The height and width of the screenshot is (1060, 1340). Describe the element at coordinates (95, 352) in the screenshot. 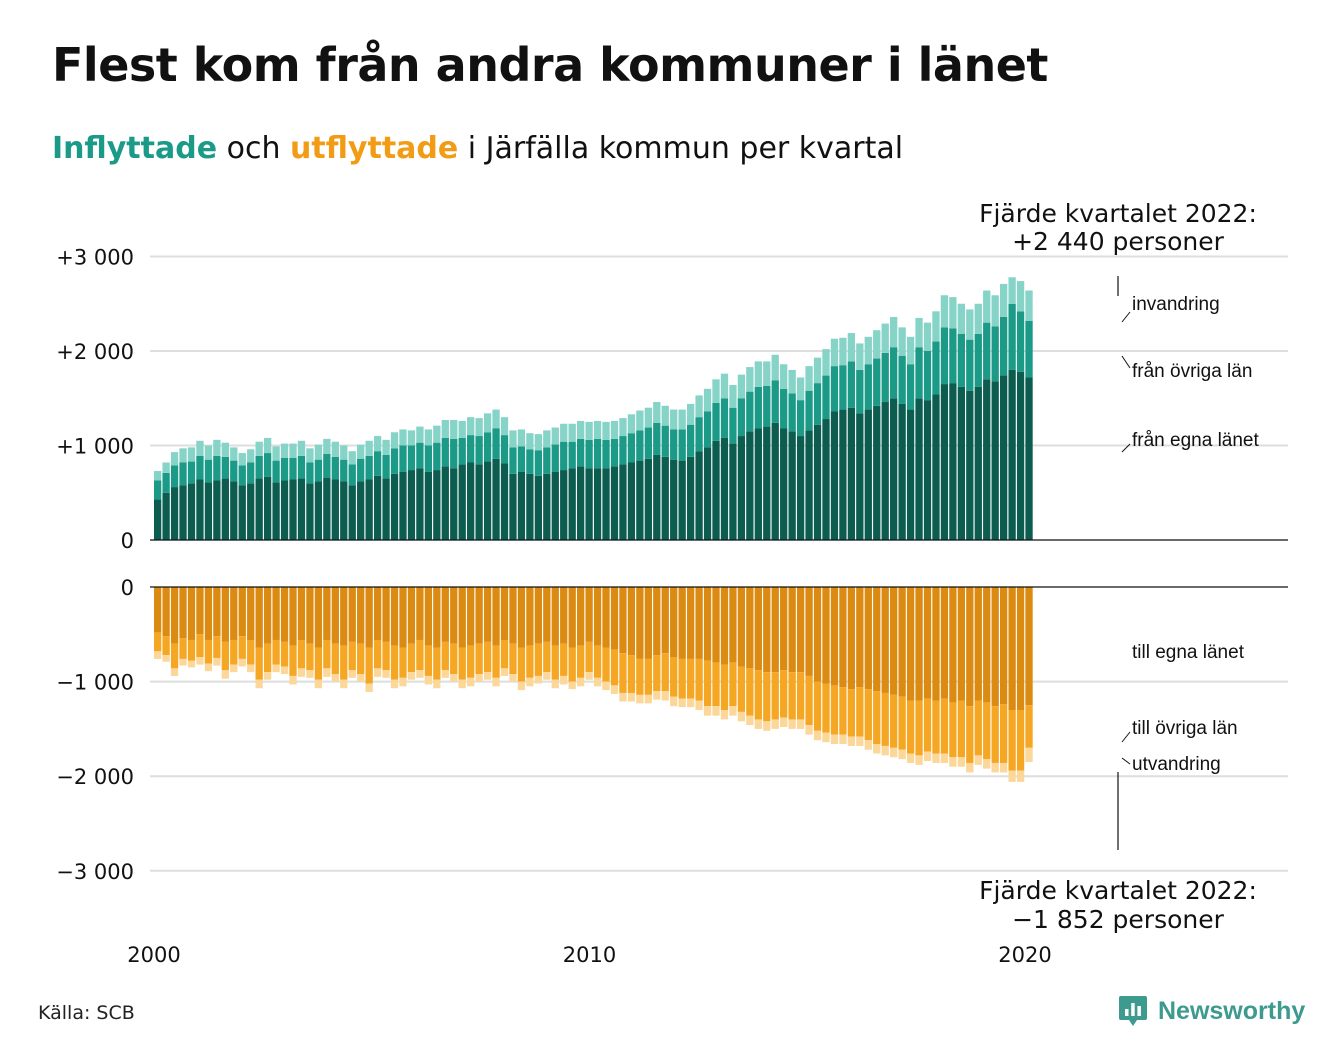

I see `top-y-tick-label: +2 000` at that location.